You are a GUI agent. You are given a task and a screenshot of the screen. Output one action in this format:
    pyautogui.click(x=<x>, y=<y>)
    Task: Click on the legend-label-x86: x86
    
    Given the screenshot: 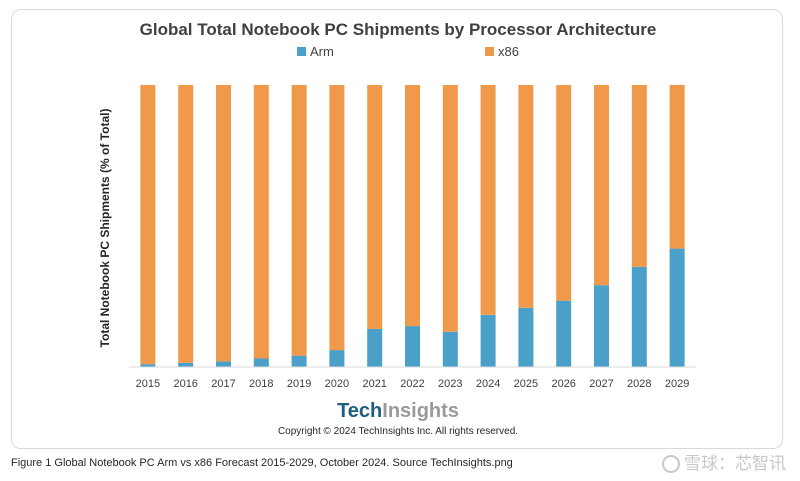 What is the action you would take?
    pyautogui.click(x=508, y=51)
    